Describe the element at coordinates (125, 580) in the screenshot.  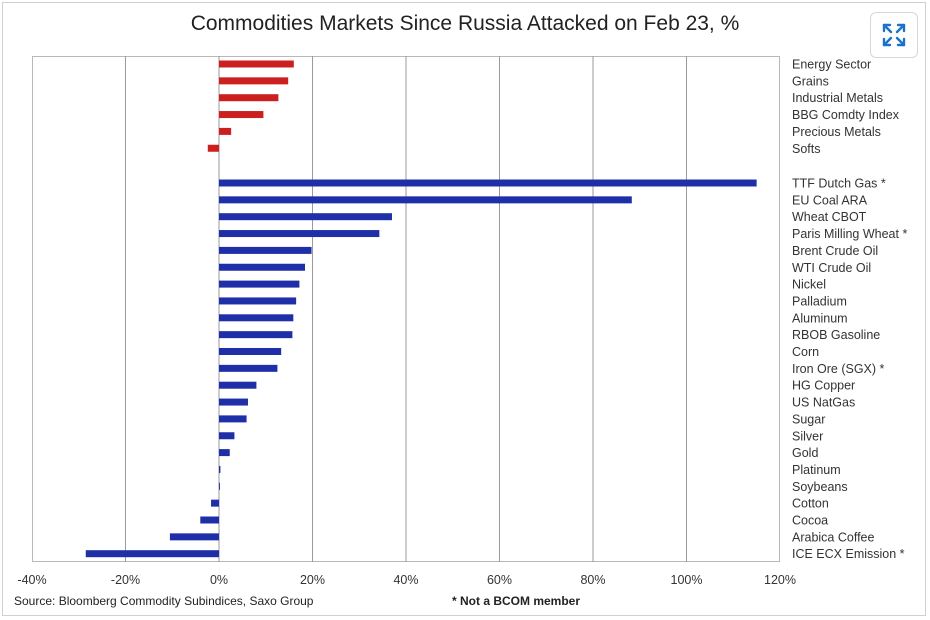
I see `x-tick-label: -20%` at that location.